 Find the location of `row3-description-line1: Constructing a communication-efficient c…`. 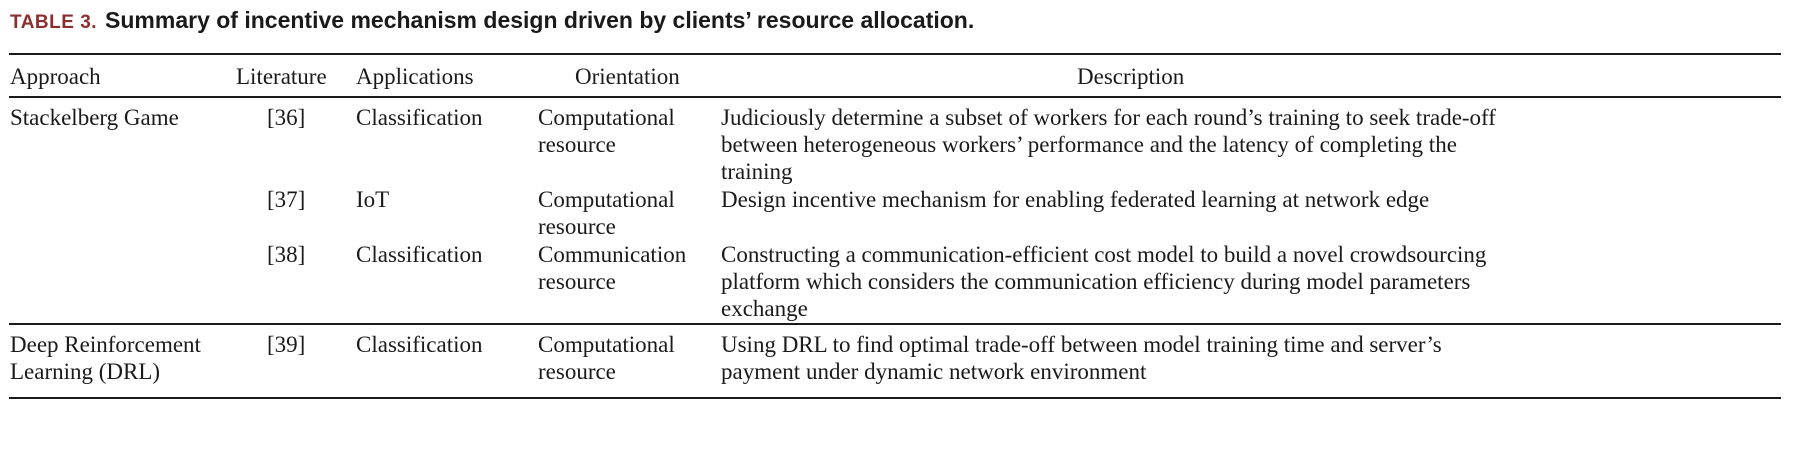

row3-description-line1: Constructing a communication-efficient c… is located at coordinates (1104, 254).